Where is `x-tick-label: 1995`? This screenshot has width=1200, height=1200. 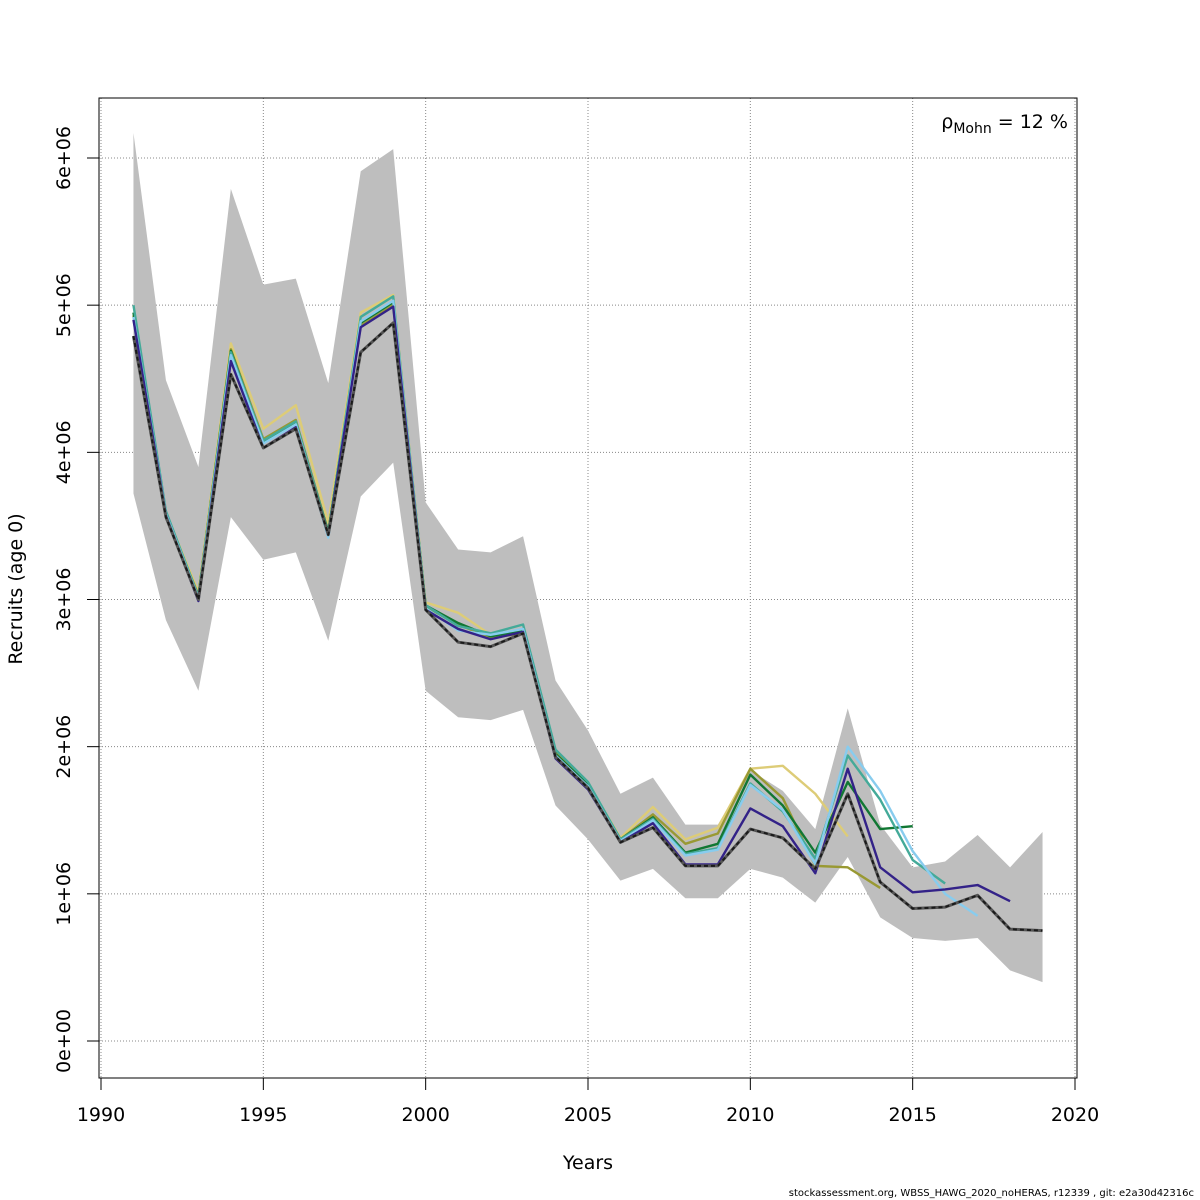 x-tick-label: 1995 is located at coordinates (263, 1115).